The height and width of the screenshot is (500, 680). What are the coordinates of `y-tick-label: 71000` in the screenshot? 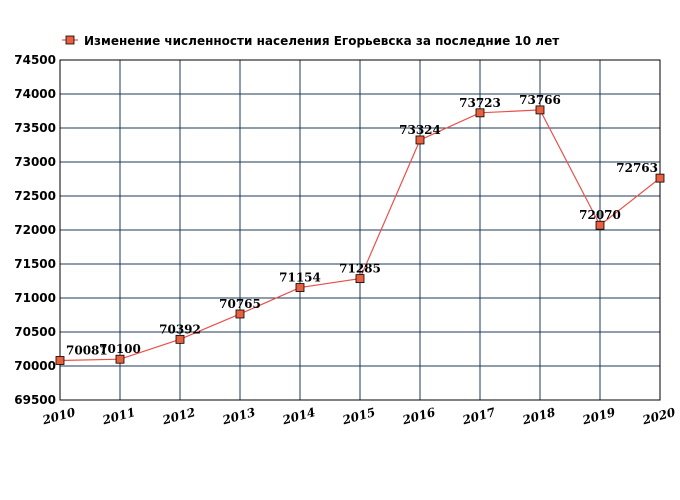 It's located at (35, 298).